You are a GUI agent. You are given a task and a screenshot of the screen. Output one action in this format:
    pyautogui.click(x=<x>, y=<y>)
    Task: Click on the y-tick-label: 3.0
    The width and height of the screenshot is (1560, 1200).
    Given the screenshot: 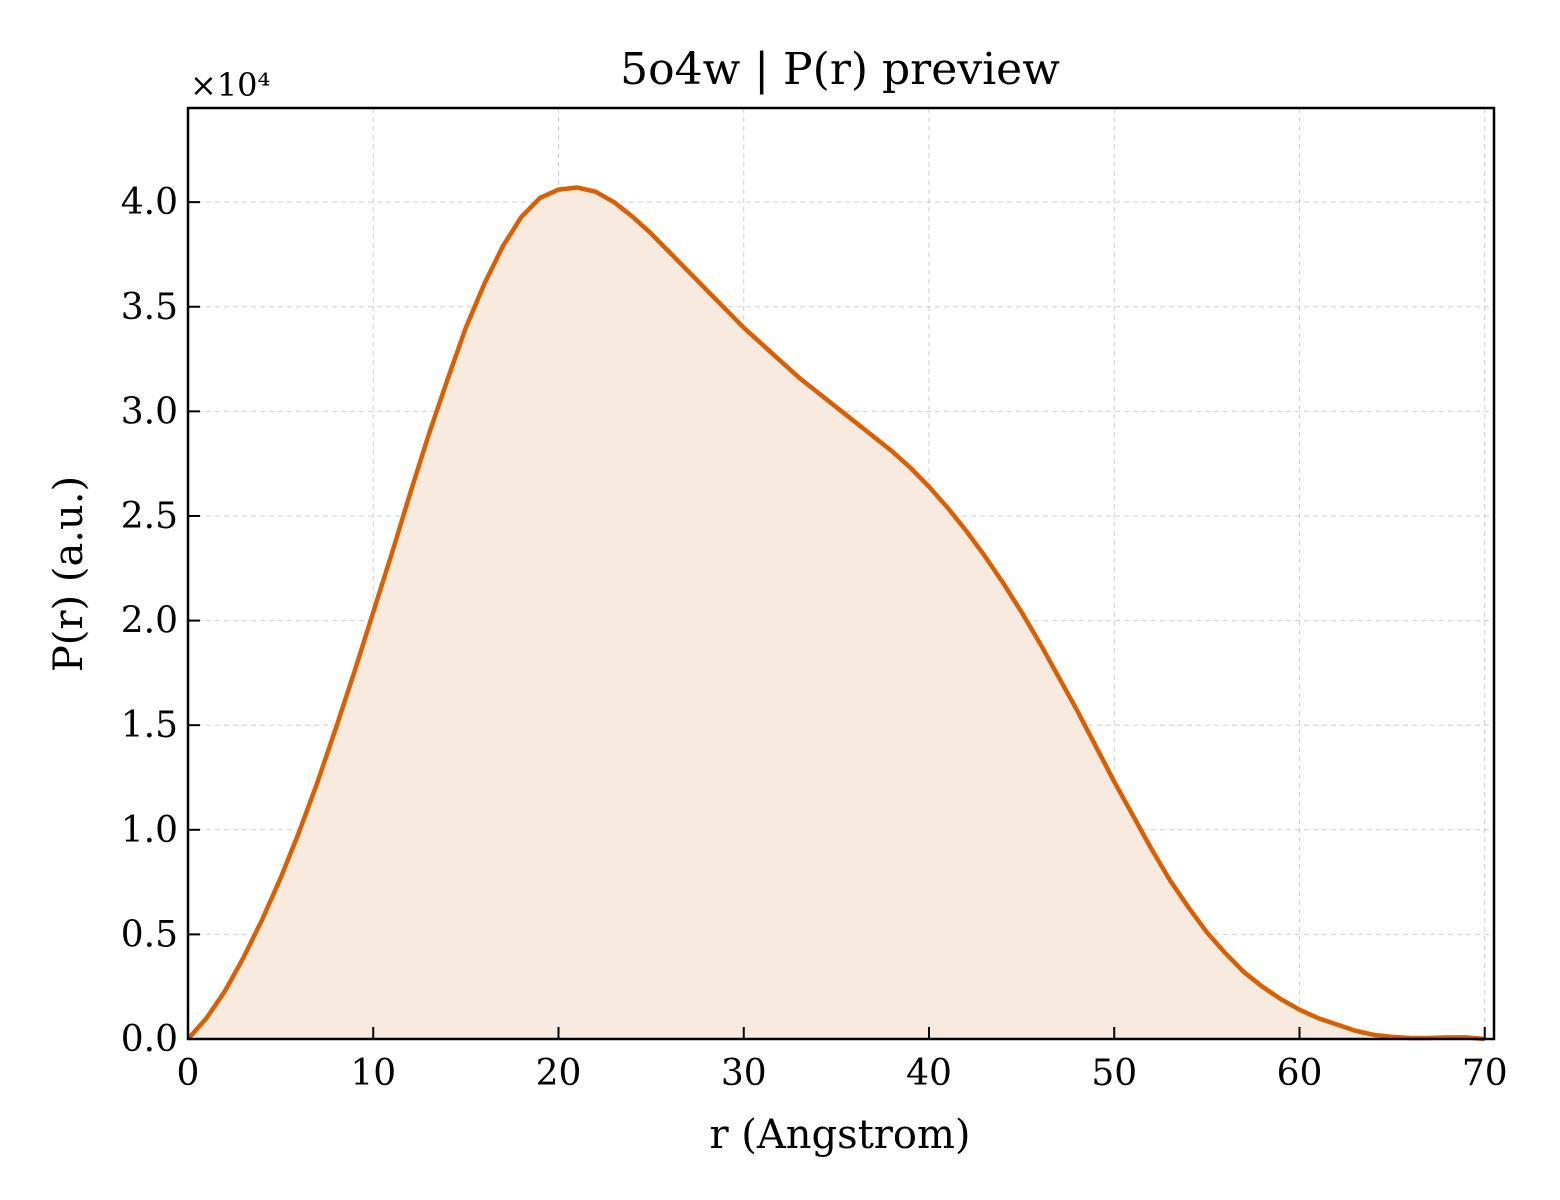 What is the action you would take?
    pyautogui.click(x=149, y=411)
    